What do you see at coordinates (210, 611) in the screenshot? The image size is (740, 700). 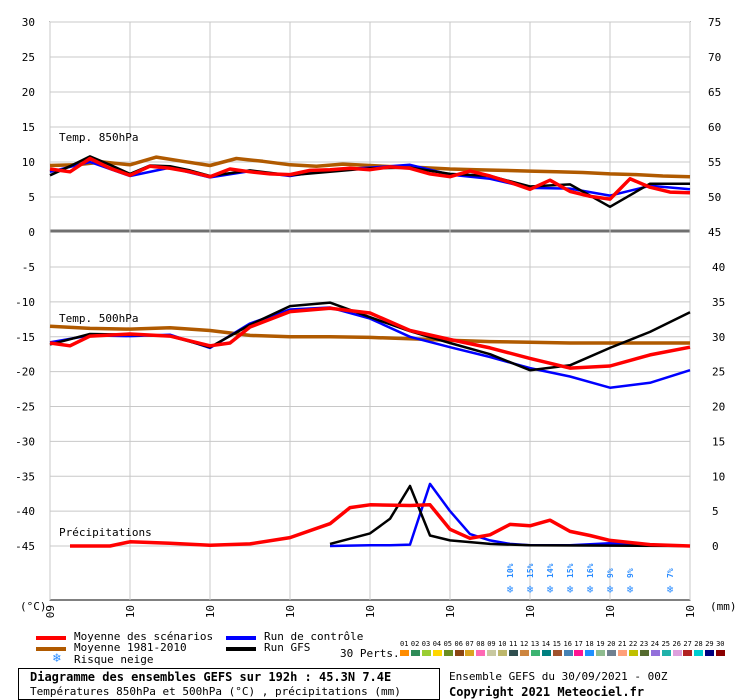 I see `x-tick-label: 02/10` at bounding box center [210, 611].